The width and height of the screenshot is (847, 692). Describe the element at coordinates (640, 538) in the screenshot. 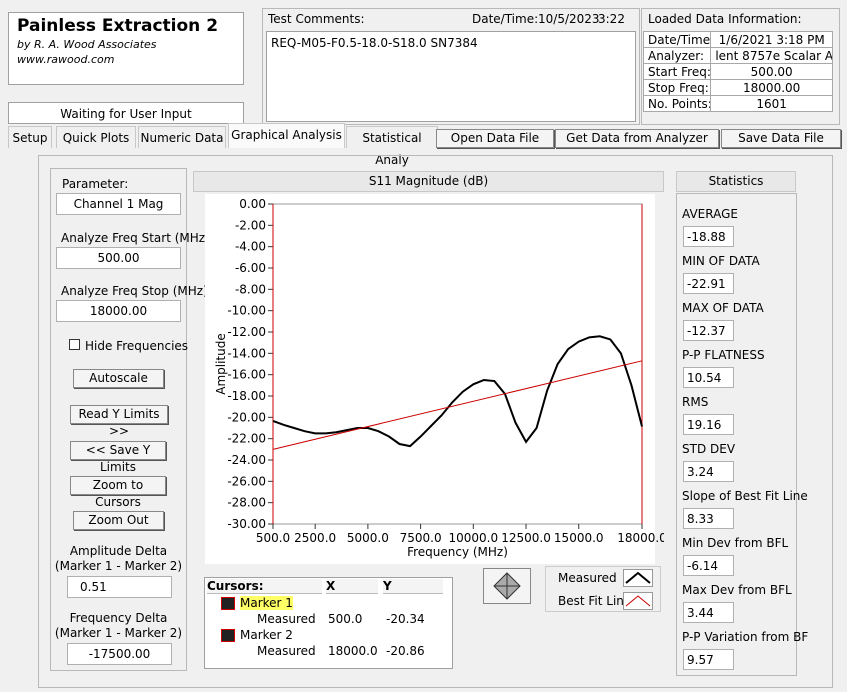

I see `x-tick-label: 18000.0` at that location.